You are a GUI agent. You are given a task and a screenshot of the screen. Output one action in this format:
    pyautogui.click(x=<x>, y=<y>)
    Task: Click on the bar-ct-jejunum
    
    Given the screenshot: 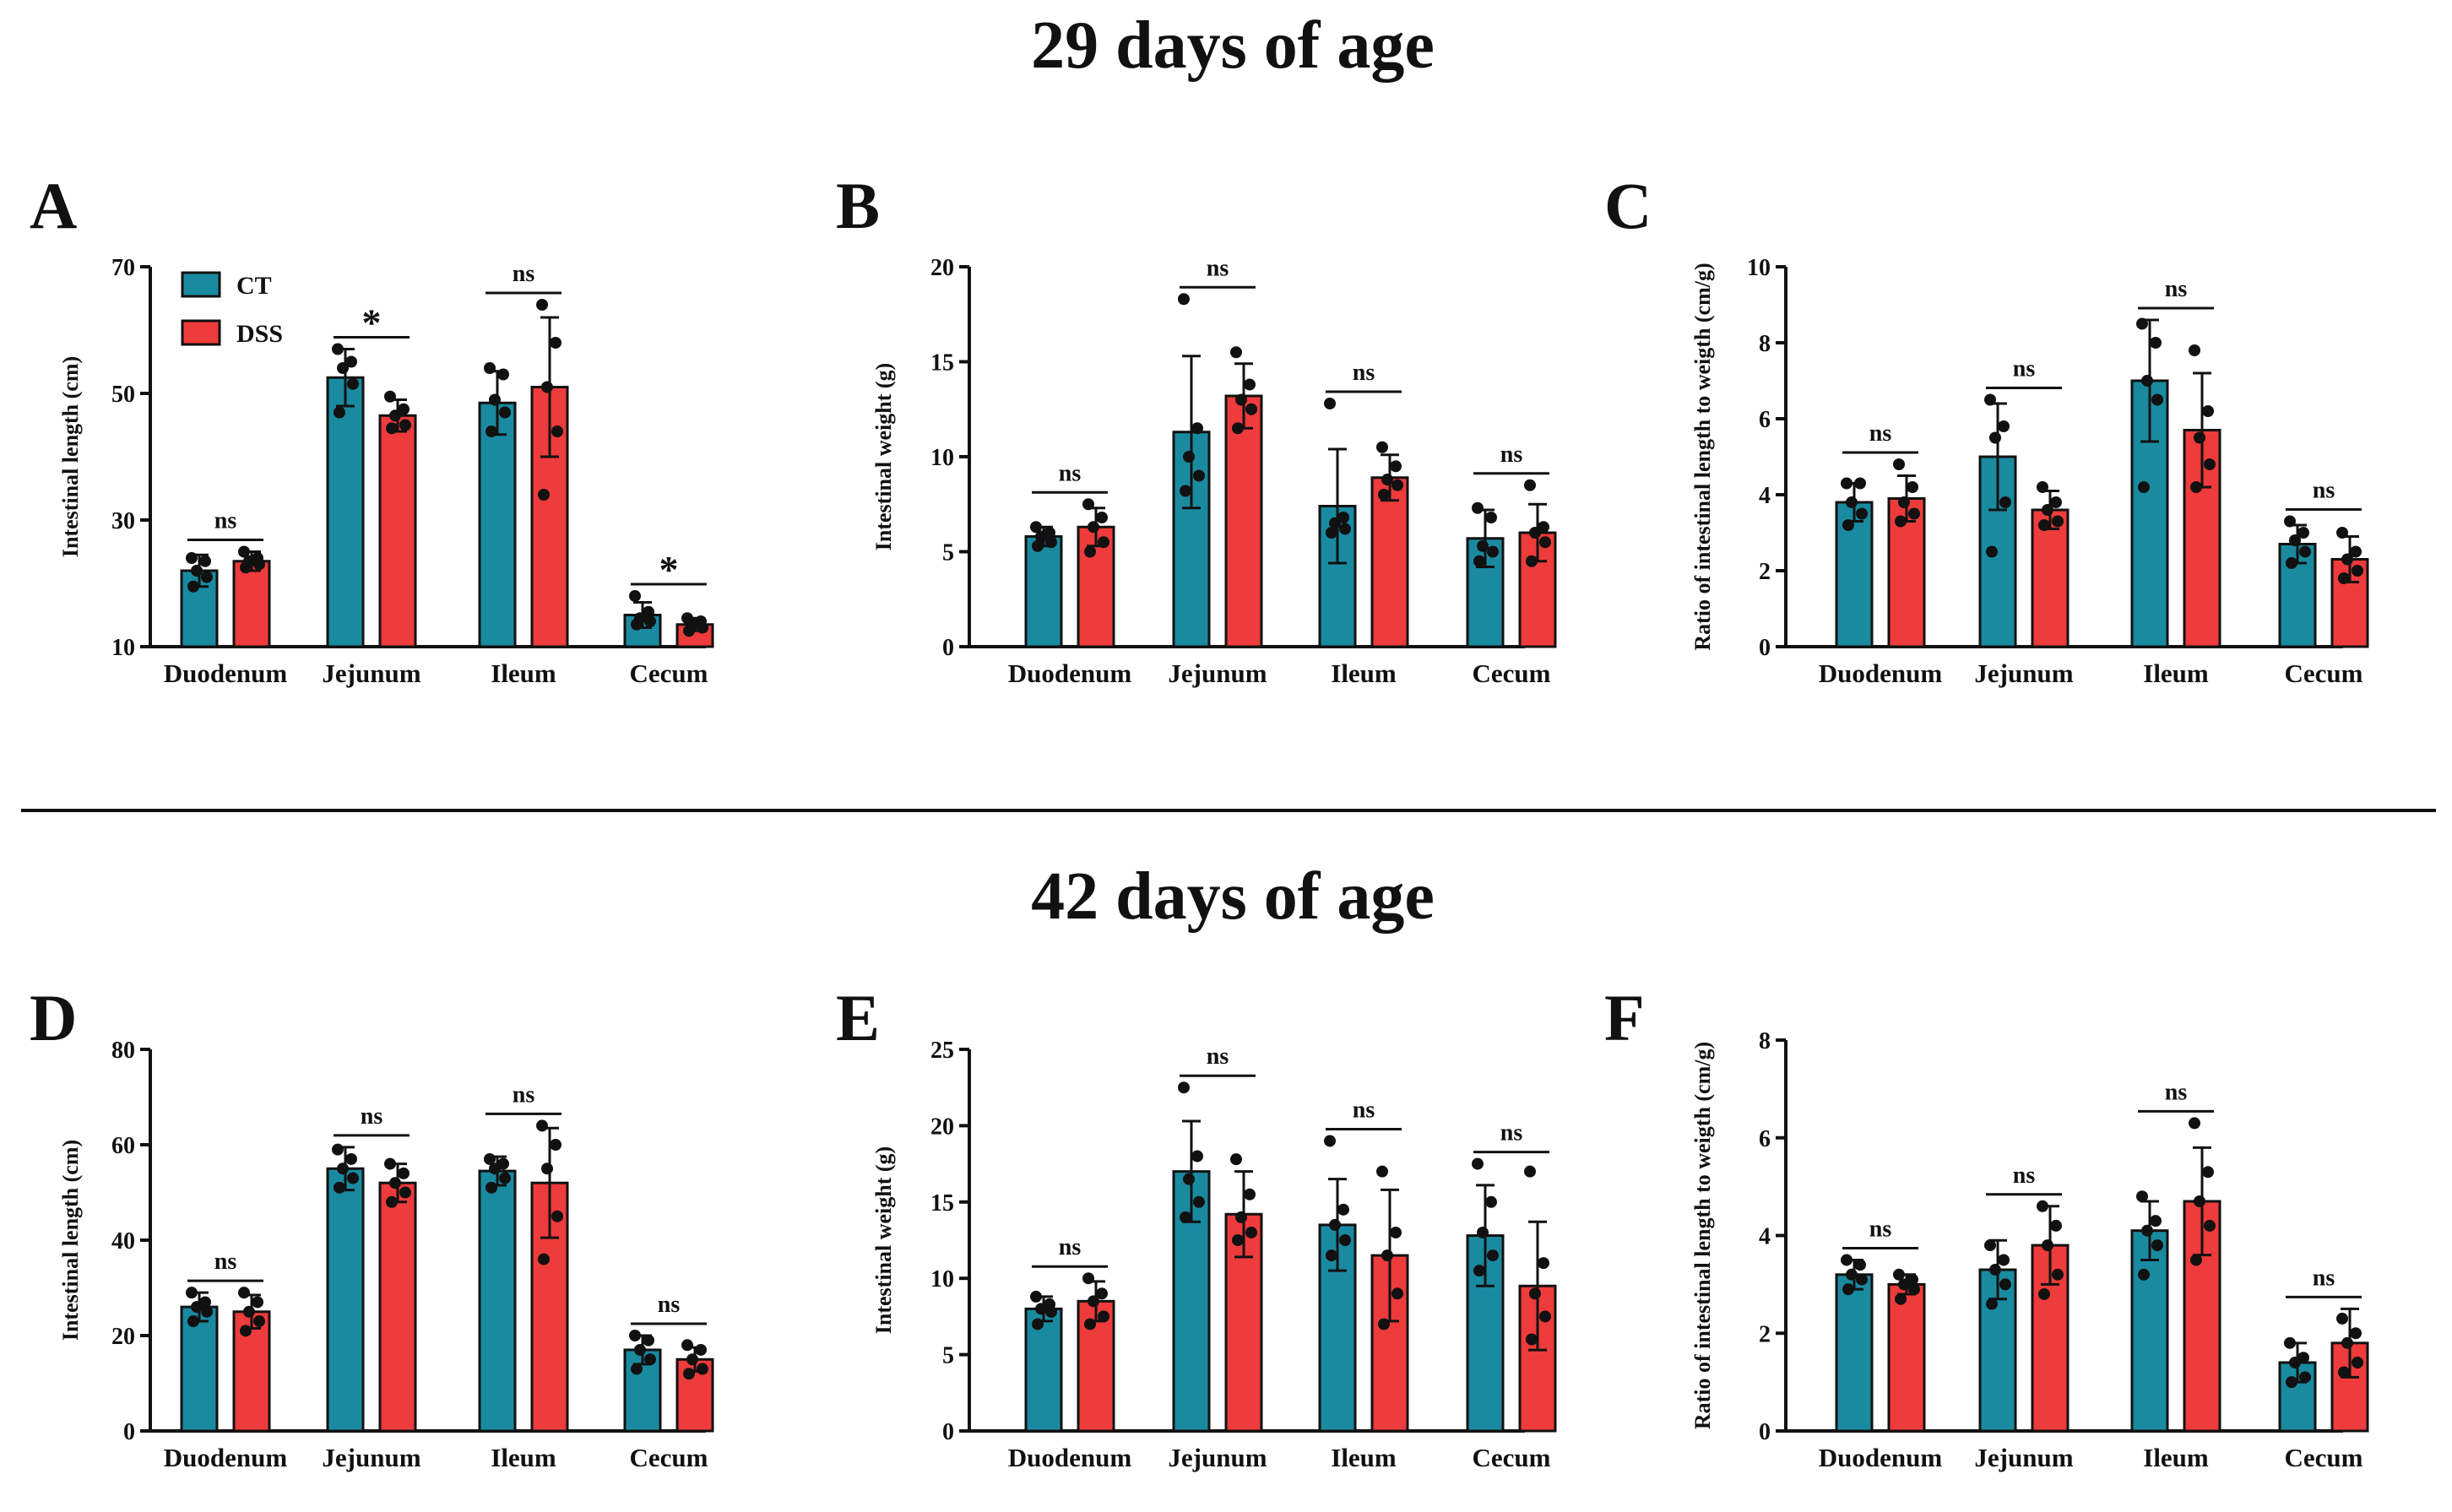 What is the action you would take?
    pyautogui.click(x=345, y=512)
    